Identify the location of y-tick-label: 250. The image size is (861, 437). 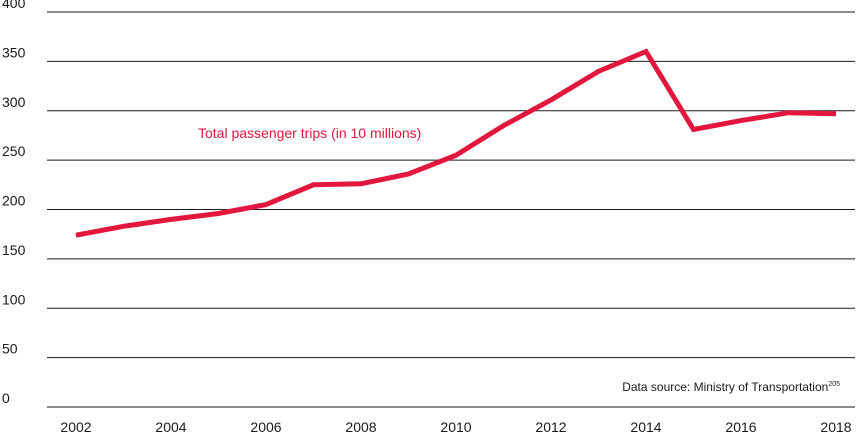
(14, 151).